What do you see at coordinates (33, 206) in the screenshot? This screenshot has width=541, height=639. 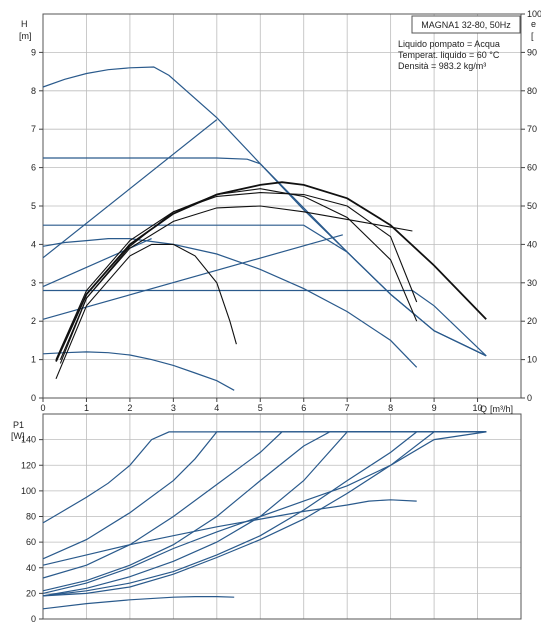 I see `head-tick-label: 5` at bounding box center [33, 206].